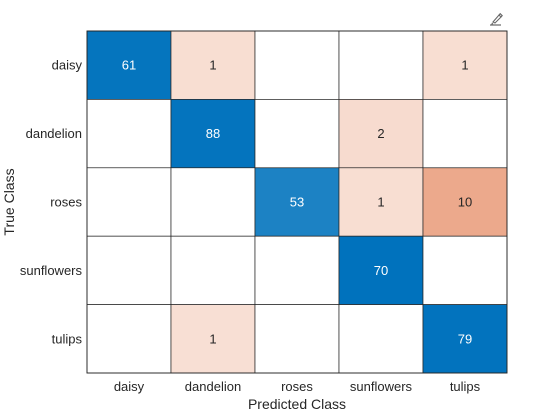 Image resolution: width=560 pixels, height=420 pixels. I want to click on cell-value-2-2: 53, so click(297, 202).